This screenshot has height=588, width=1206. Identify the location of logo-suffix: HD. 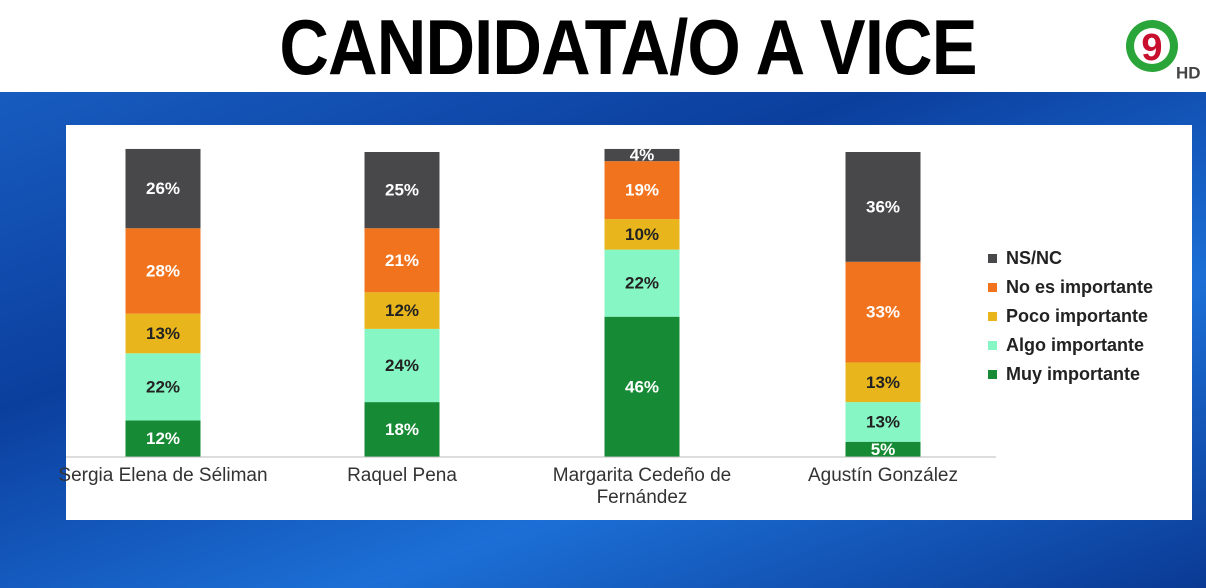
(1188, 72).